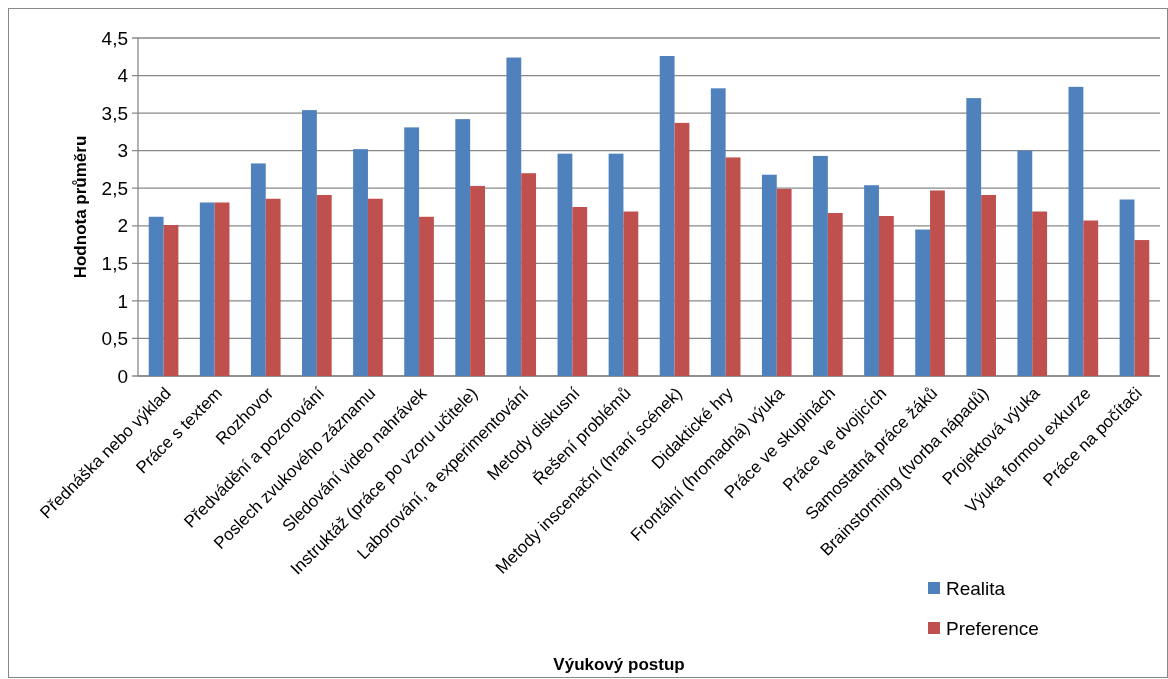 The image size is (1168, 679). I want to click on y-tick-label: 3,5, so click(114, 113).